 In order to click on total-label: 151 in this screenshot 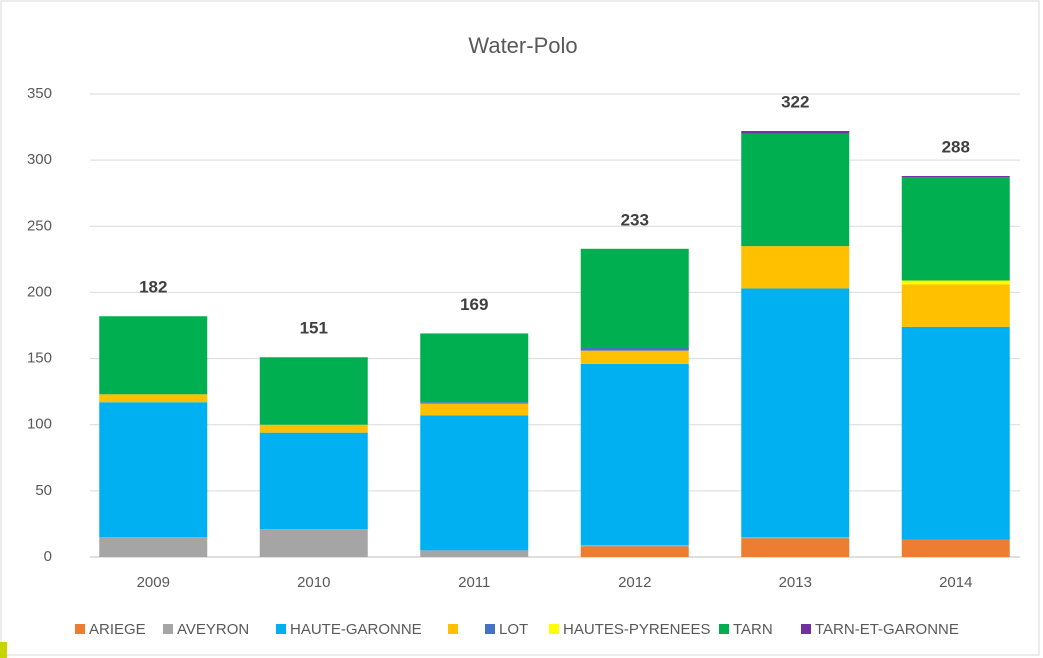, I will do `click(314, 328)`.